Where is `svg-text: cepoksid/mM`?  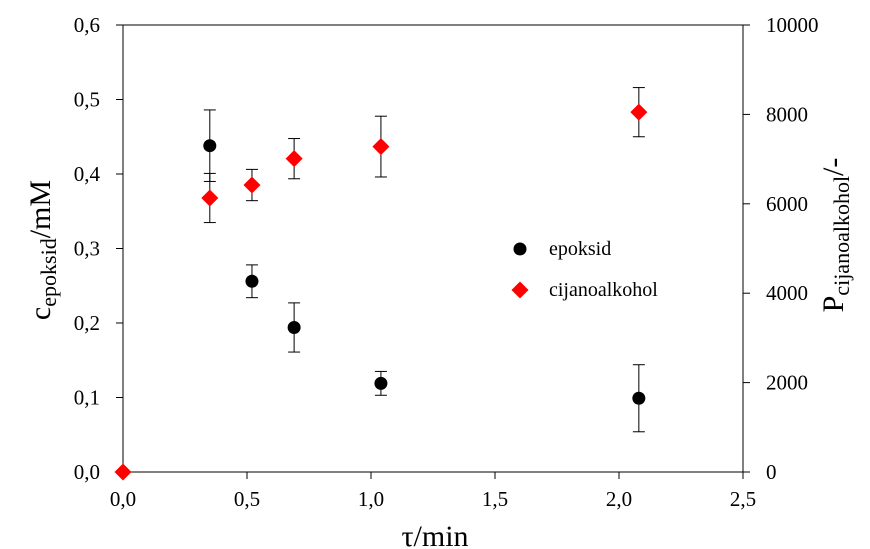 svg-text: cepoksid/mM is located at coordinates (42, 250).